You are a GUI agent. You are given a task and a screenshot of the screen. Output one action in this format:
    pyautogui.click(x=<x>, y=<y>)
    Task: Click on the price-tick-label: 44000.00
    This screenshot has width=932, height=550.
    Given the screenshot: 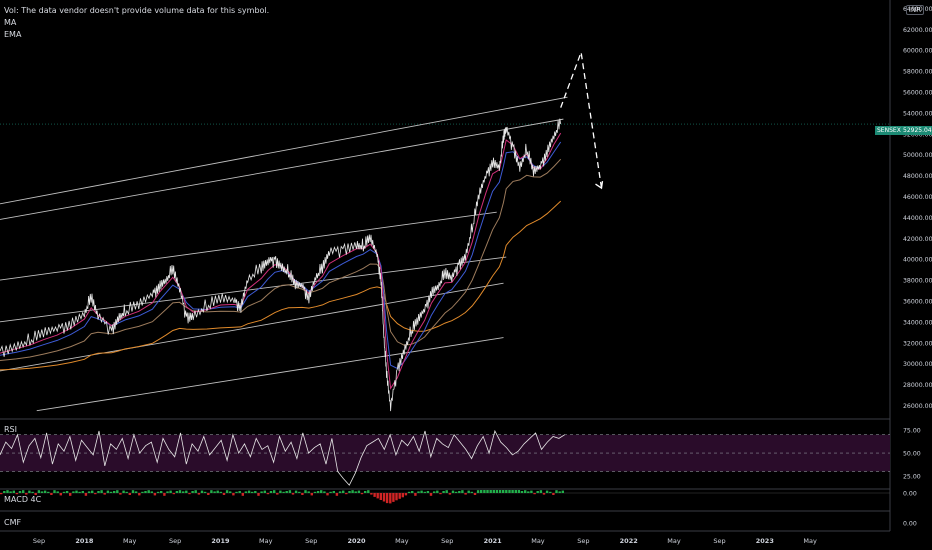 What is the action you would take?
    pyautogui.click(x=917, y=218)
    